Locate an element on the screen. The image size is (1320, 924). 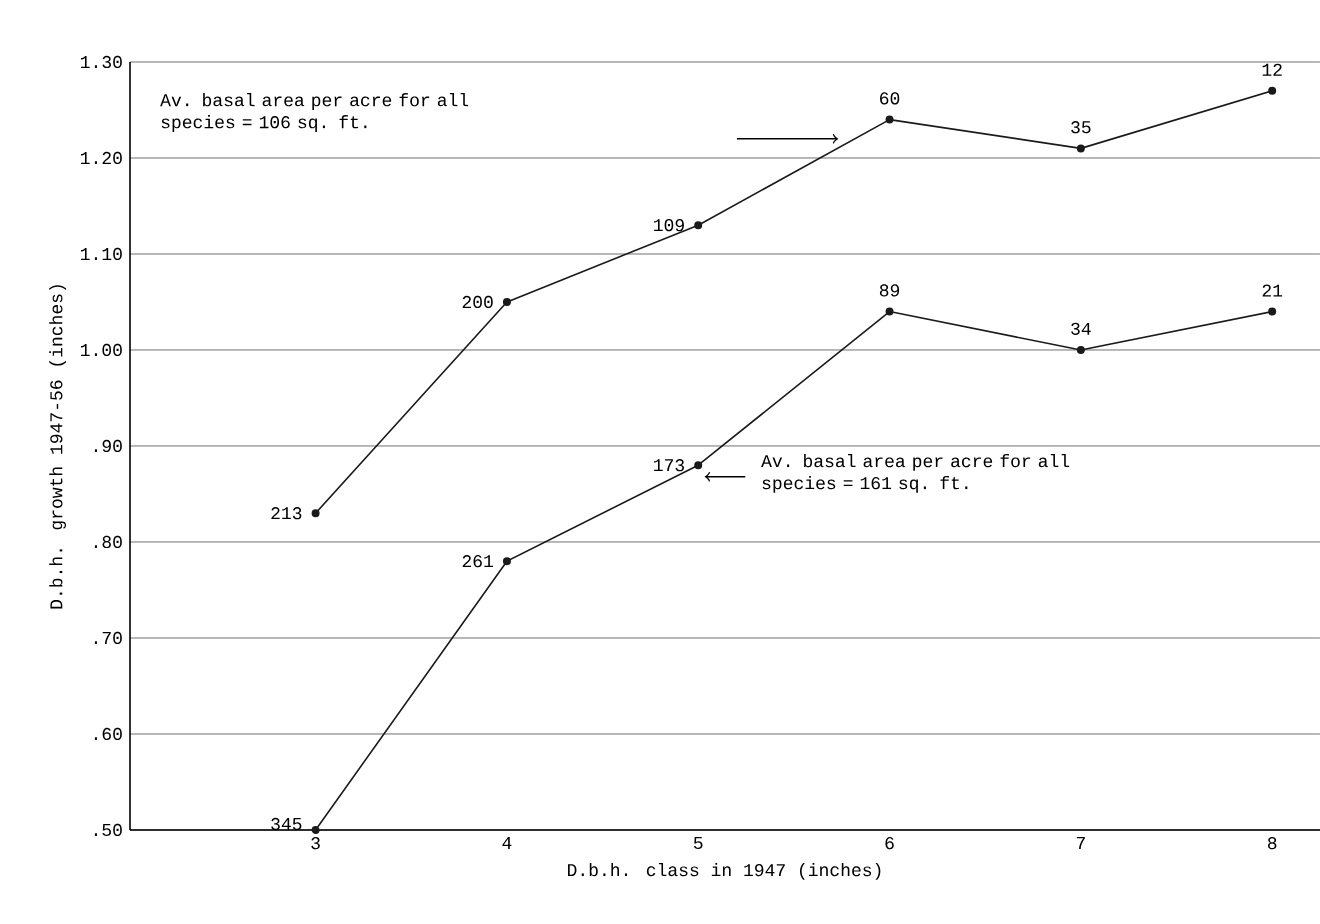
y-tick-label: .90 is located at coordinates (108, 446).